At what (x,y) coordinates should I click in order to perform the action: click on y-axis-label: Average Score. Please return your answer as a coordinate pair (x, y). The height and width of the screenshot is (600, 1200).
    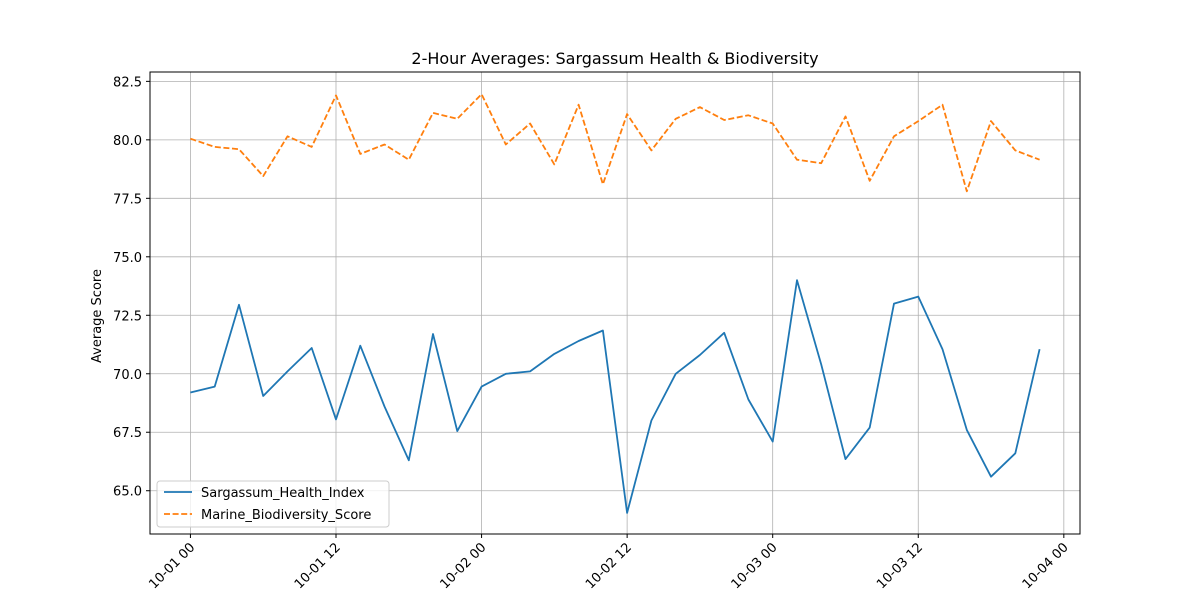
    Looking at the image, I should click on (97, 316).